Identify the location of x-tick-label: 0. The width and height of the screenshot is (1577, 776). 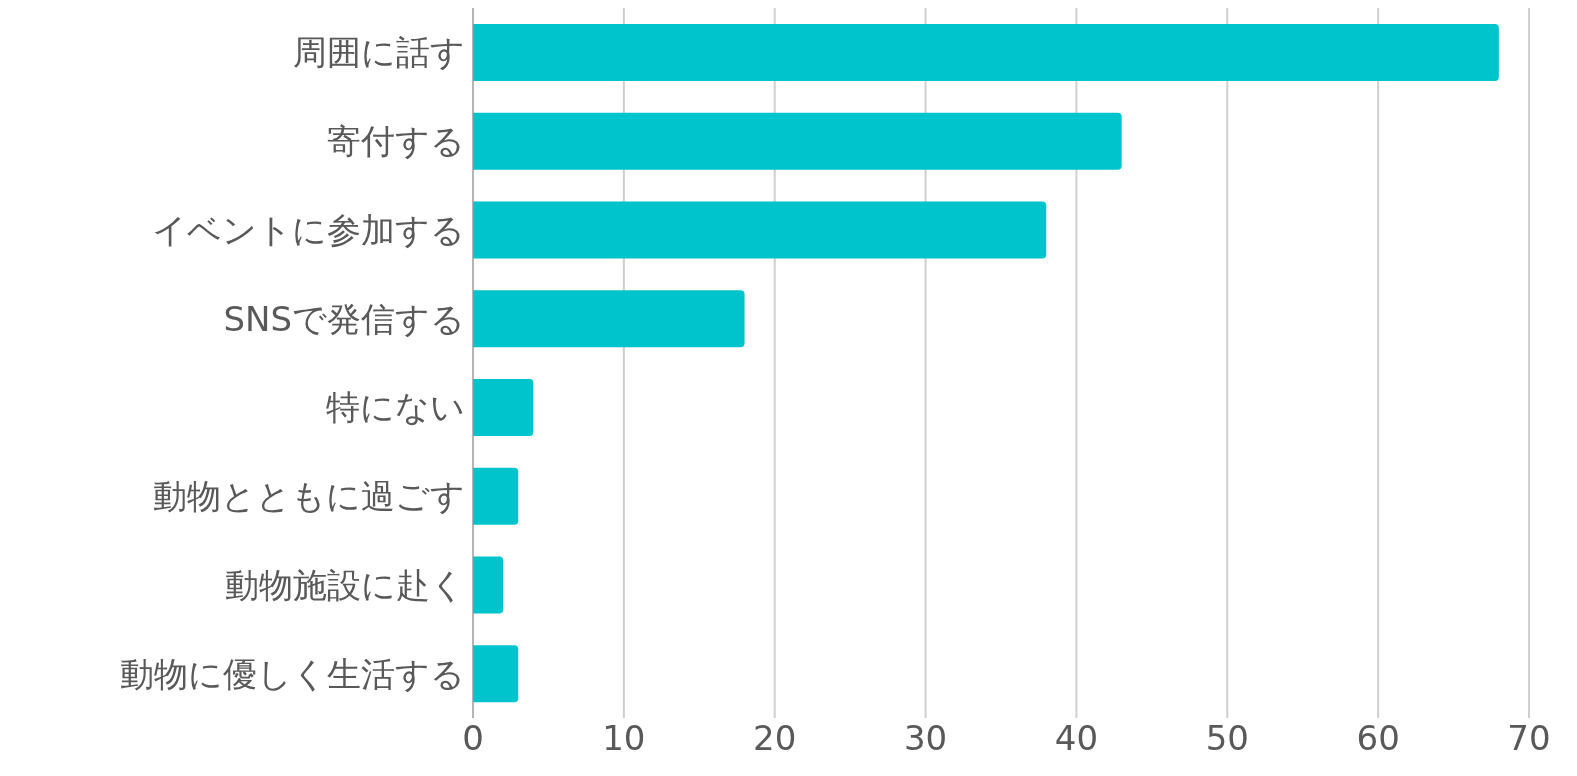
(473, 738).